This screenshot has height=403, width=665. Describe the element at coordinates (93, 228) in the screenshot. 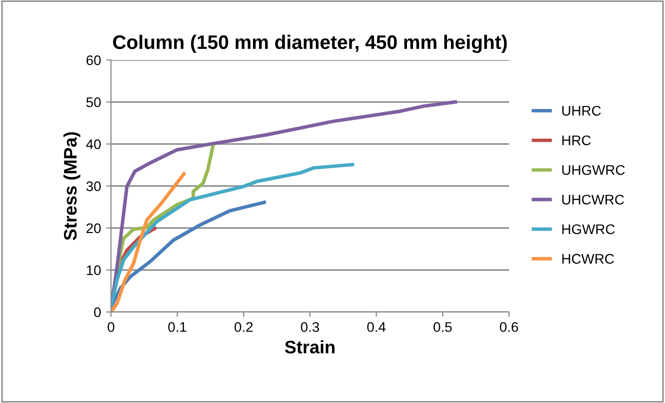

I see `y-tick-label: 20` at that location.